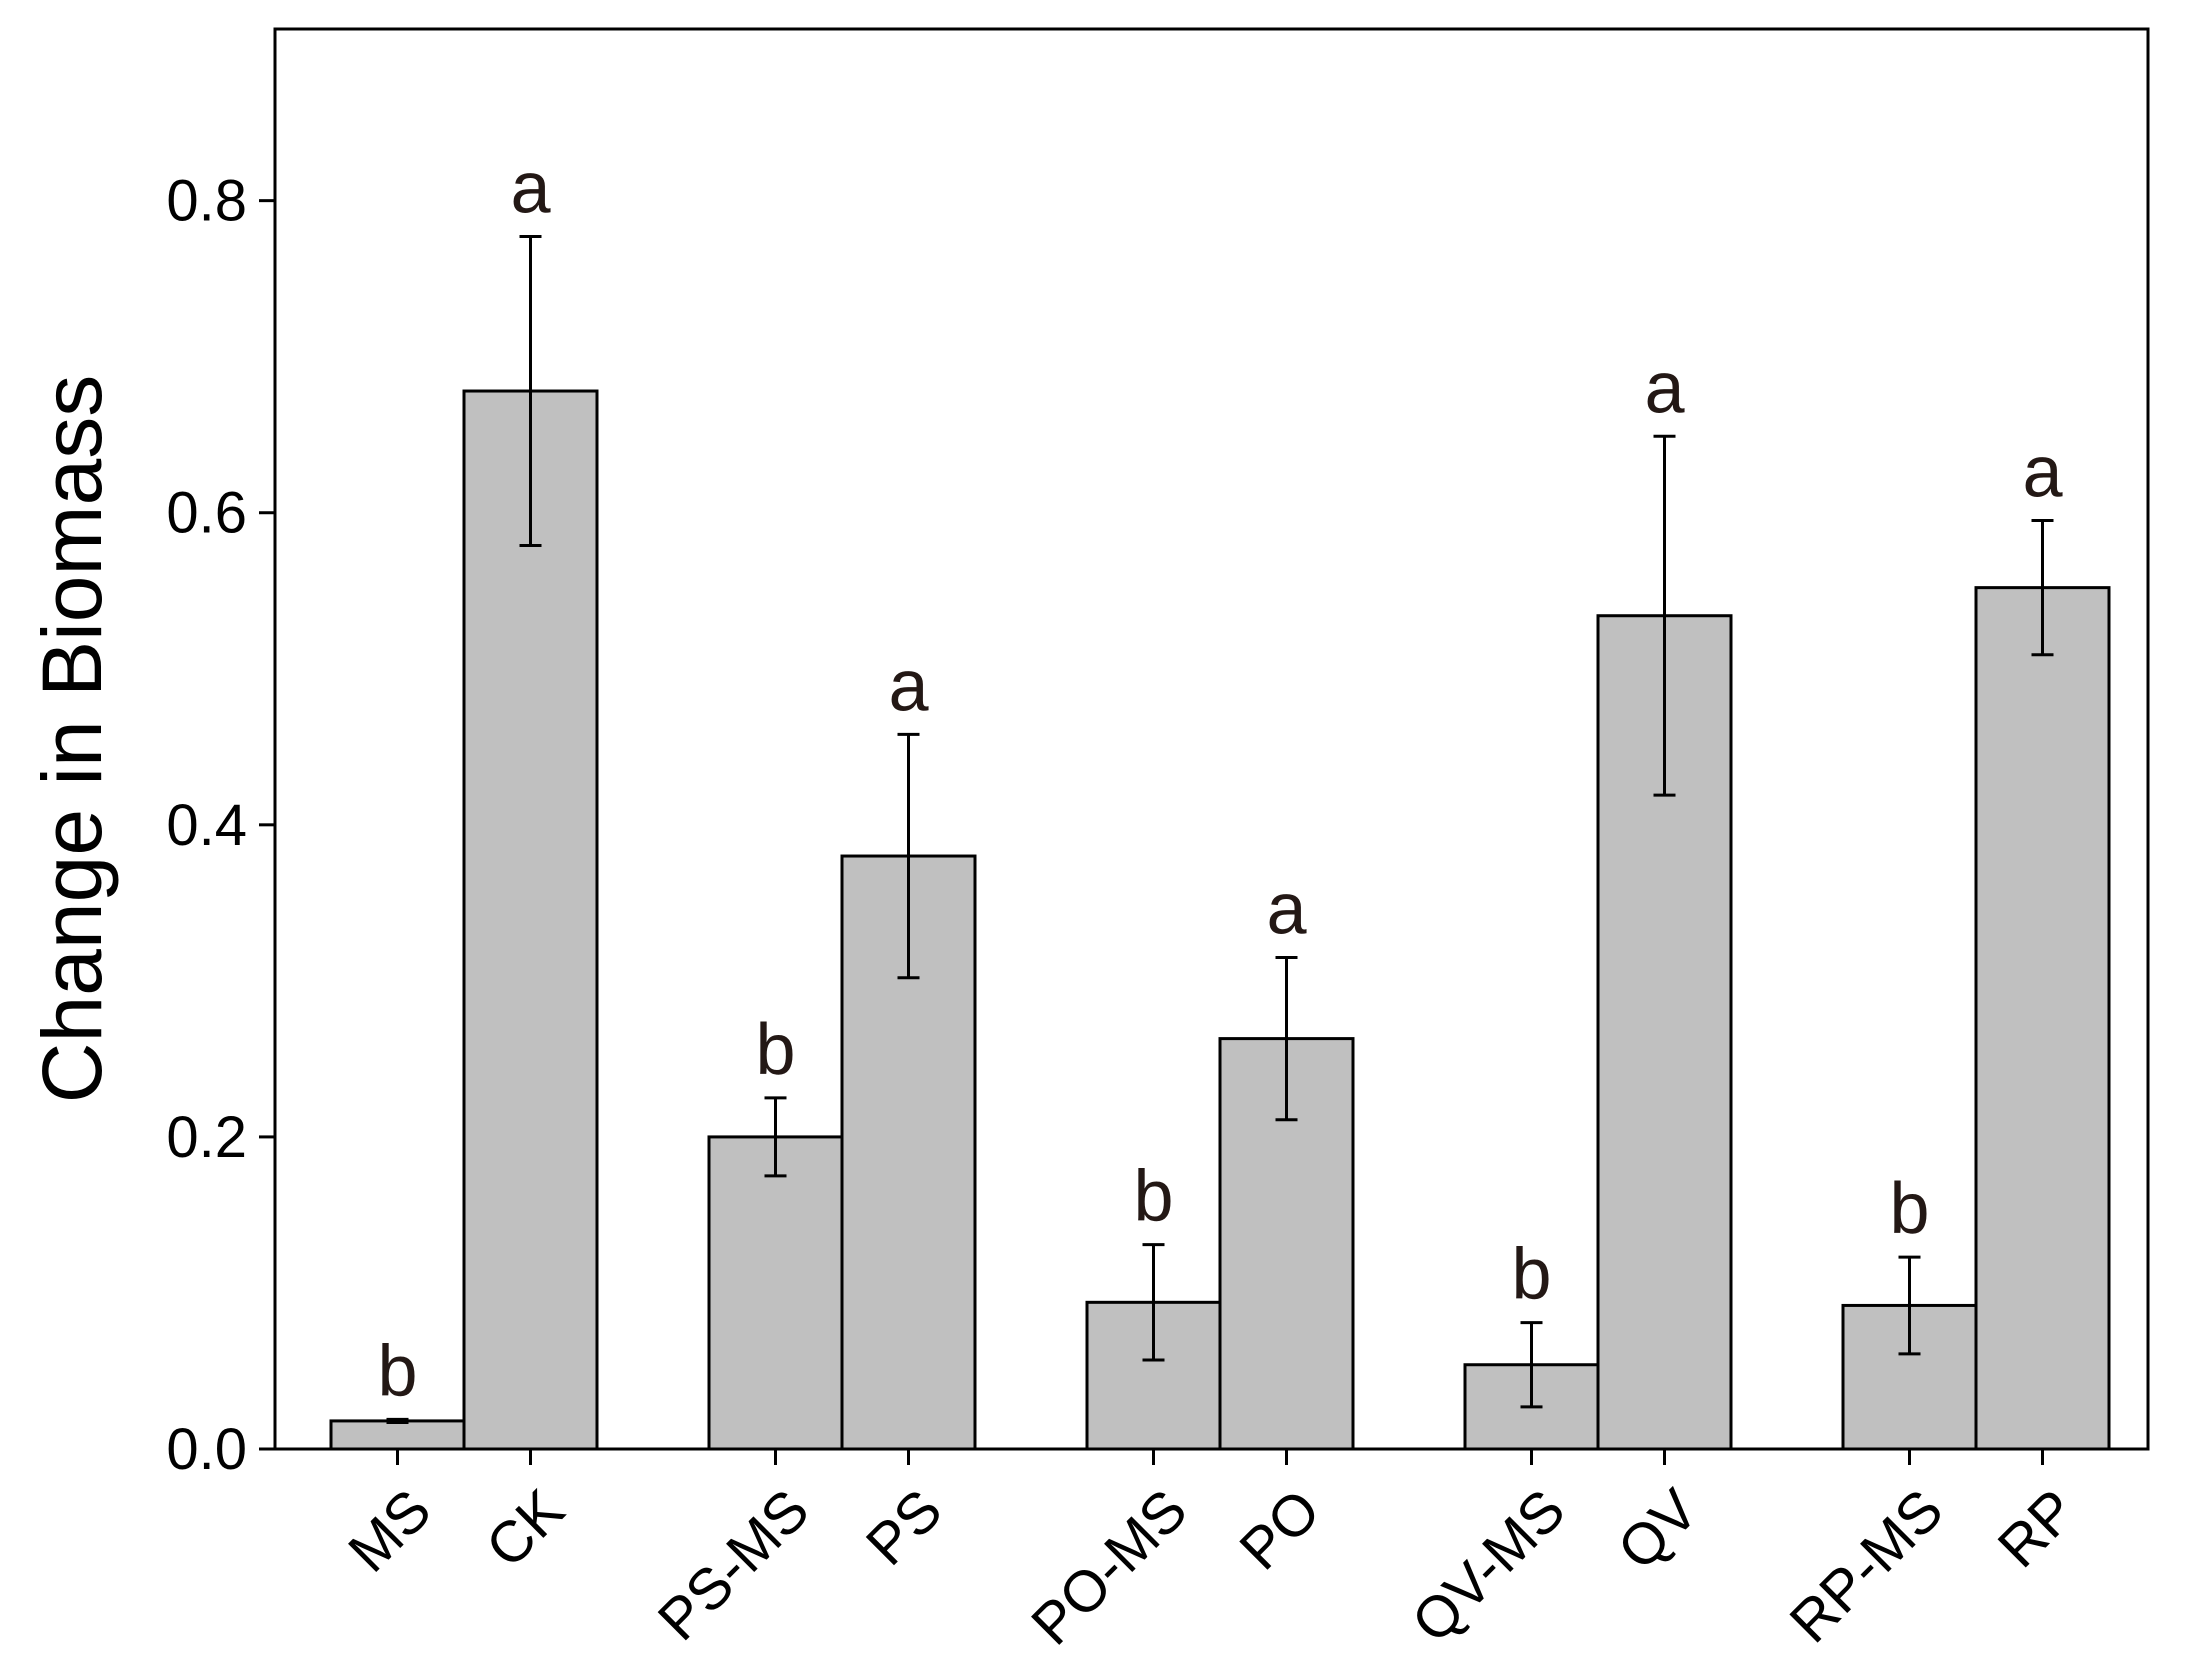 The width and height of the screenshot is (2193, 1680). Describe the element at coordinates (2042, 588) in the screenshot. I see `error-bar-rp` at that location.